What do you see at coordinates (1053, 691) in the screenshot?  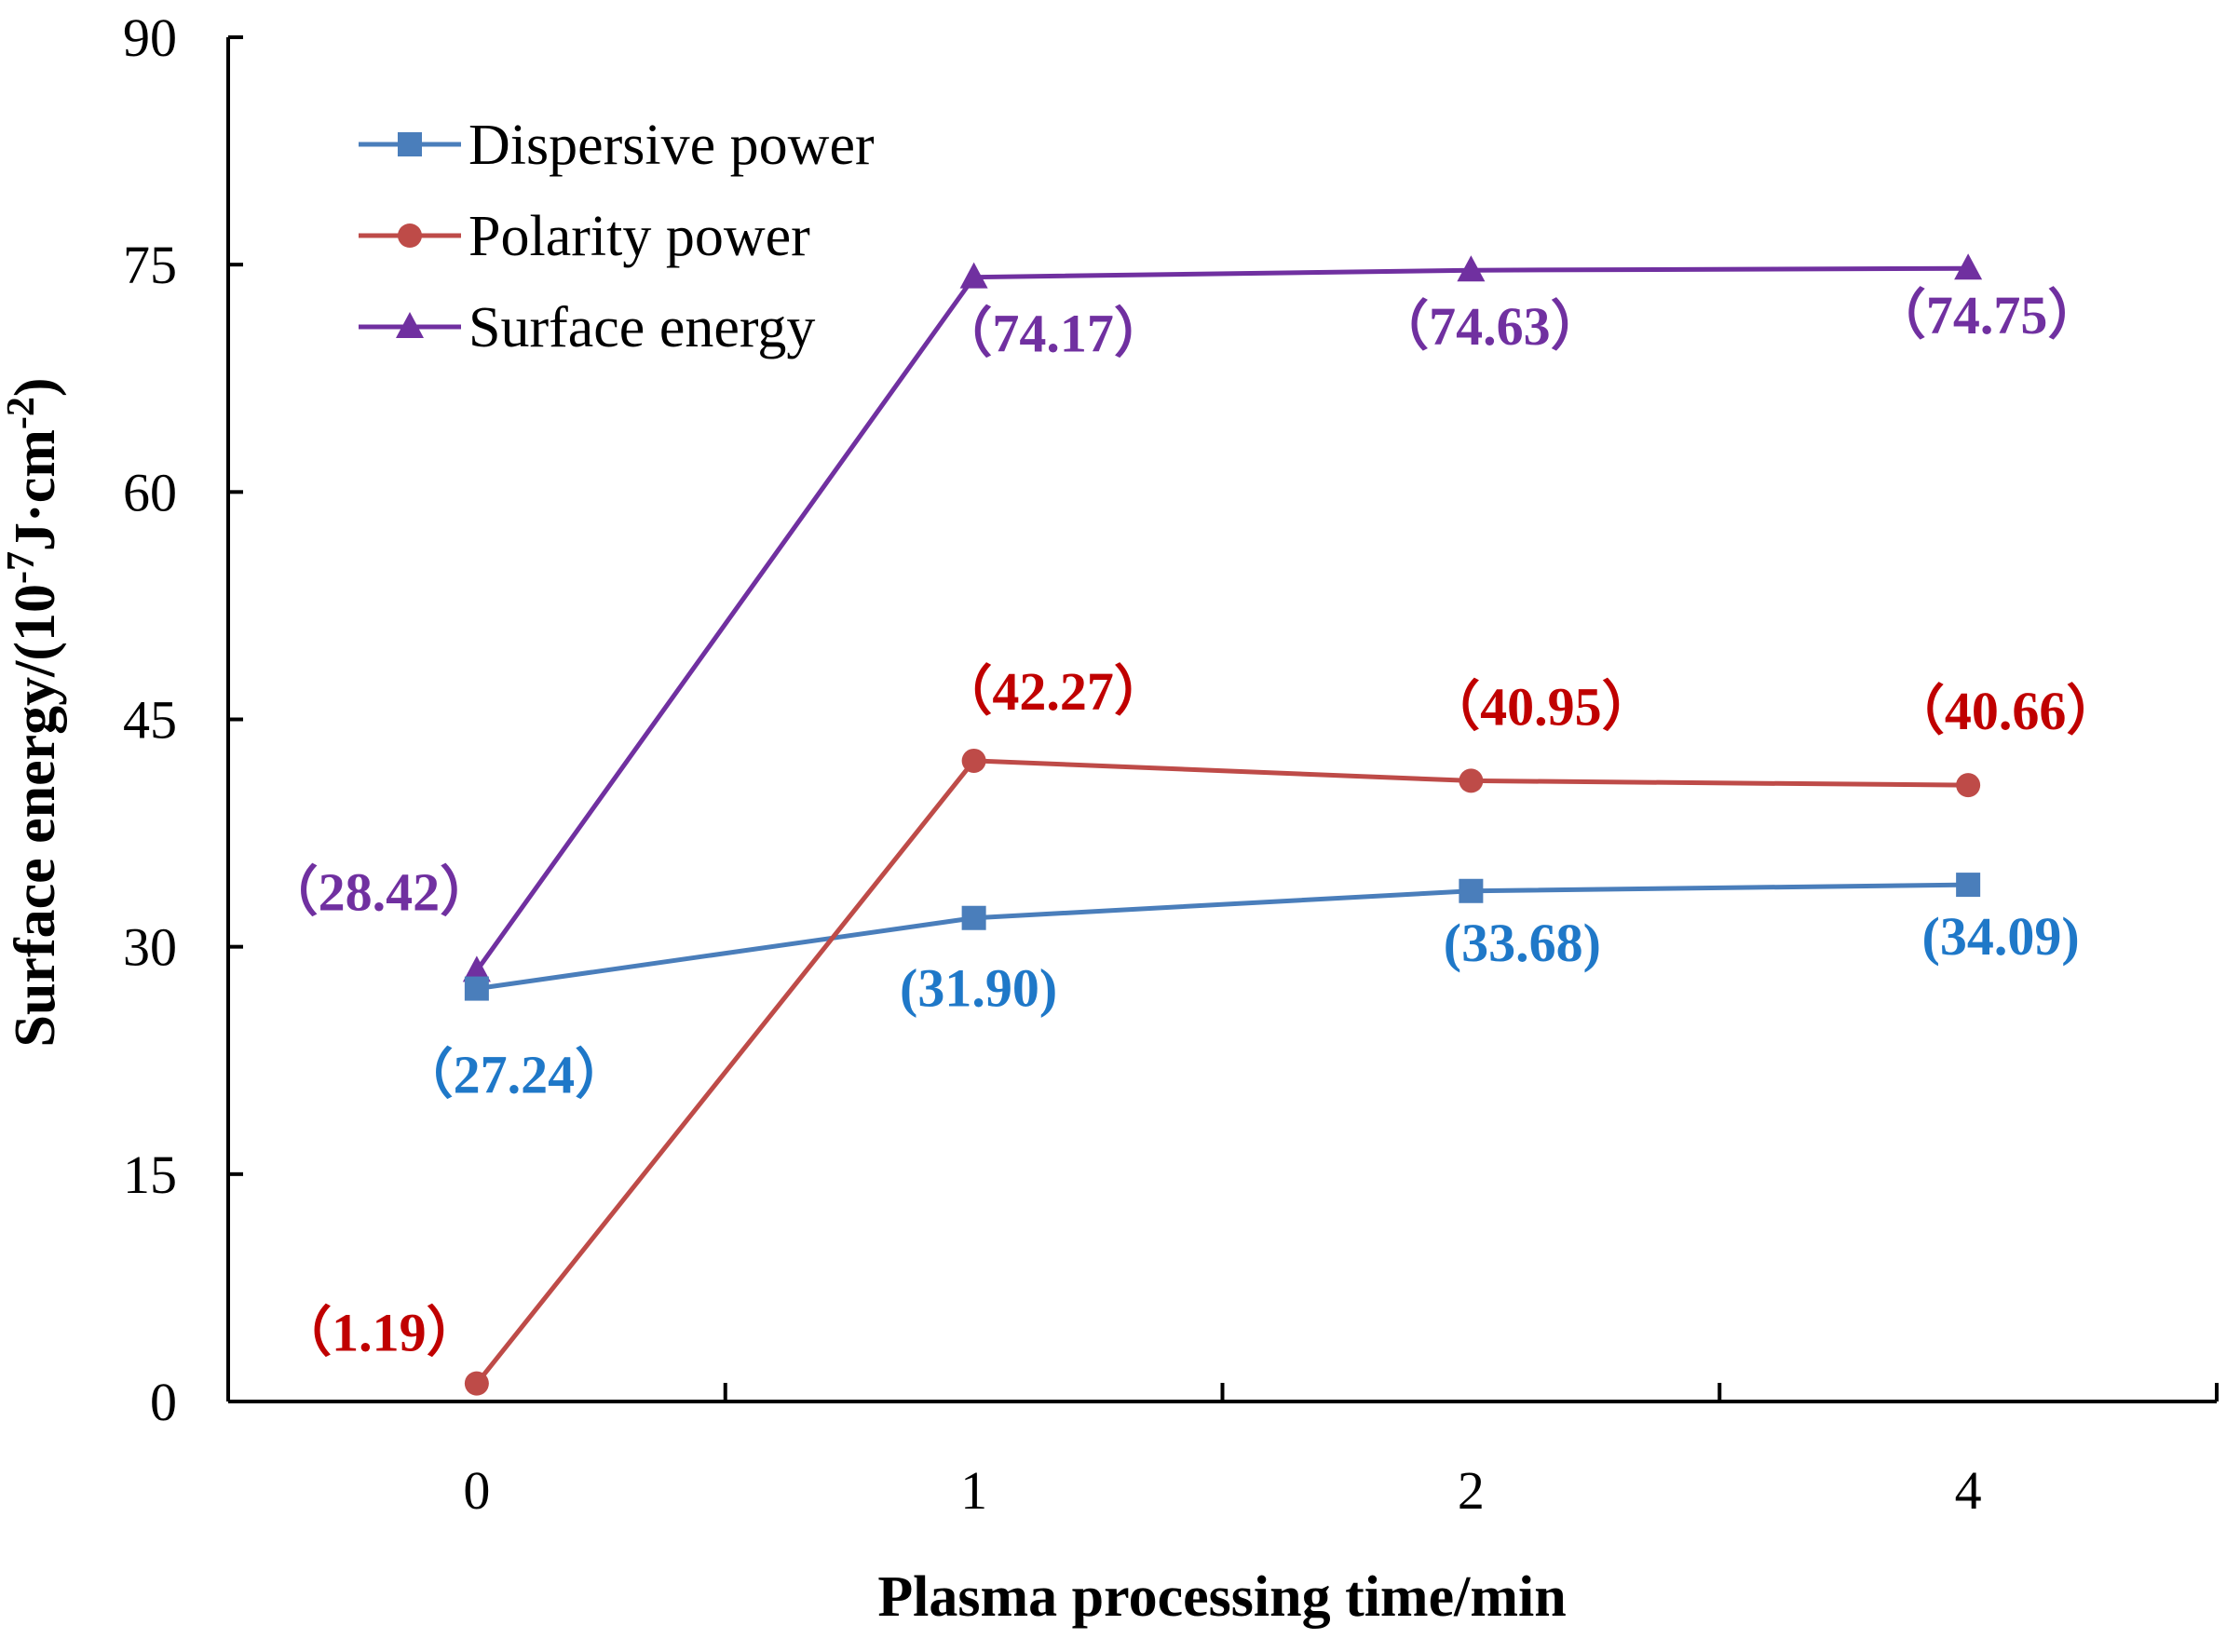 I see `data-label: （42.27）` at bounding box center [1053, 691].